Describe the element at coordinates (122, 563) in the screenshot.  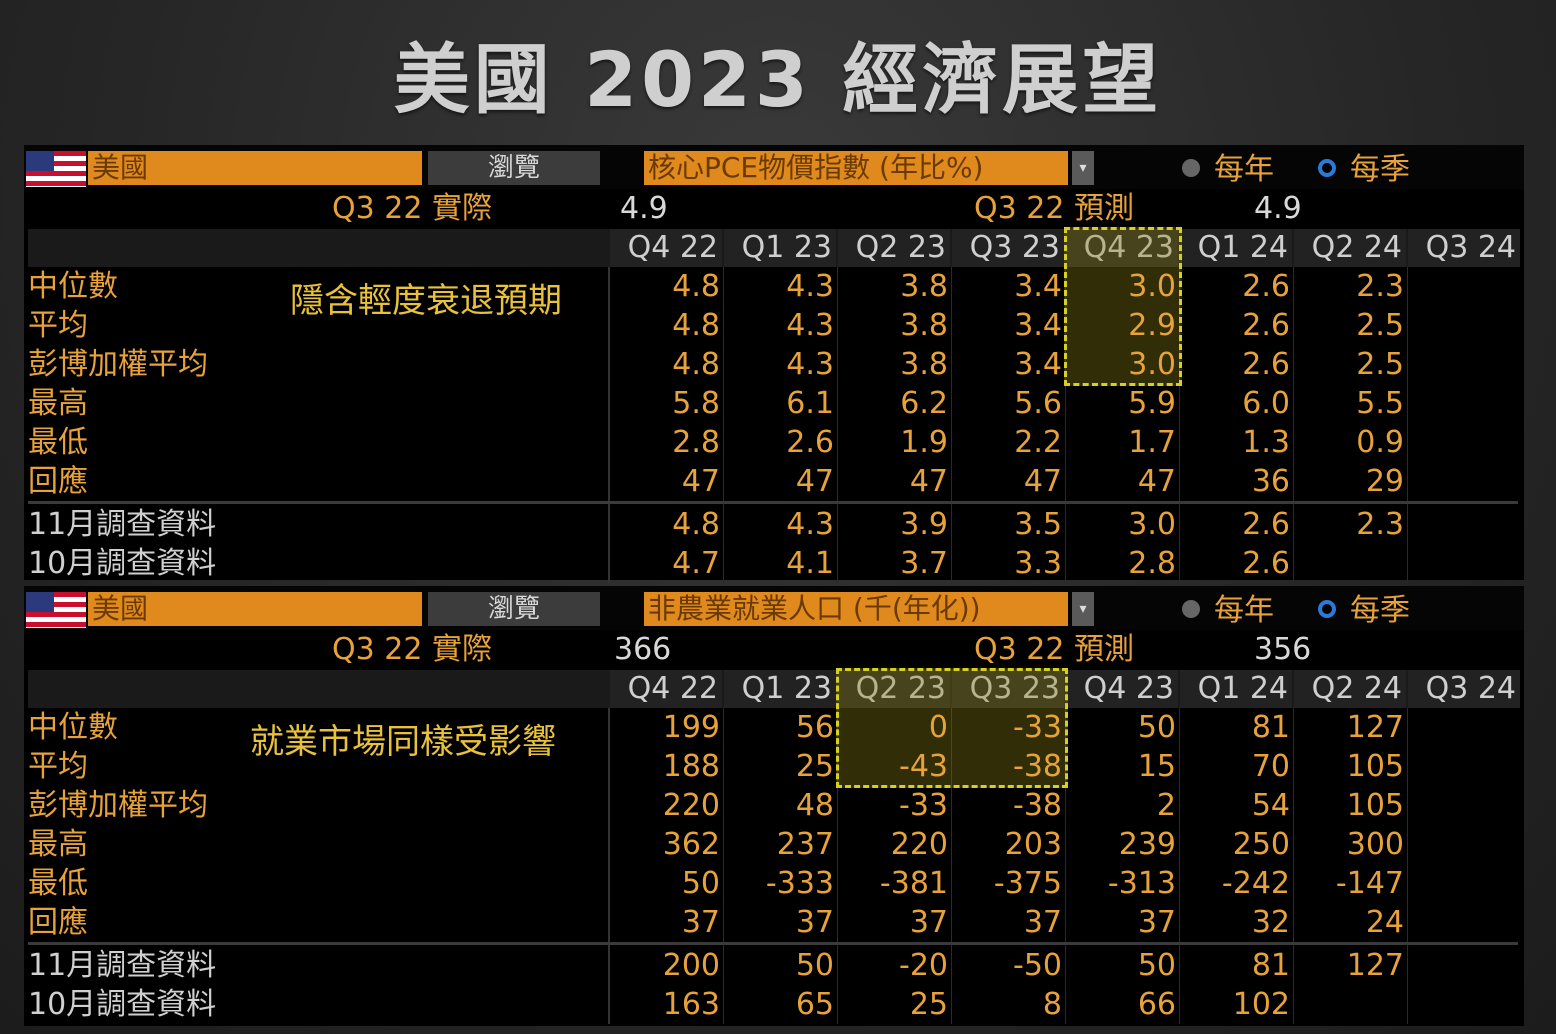
I see `row-label: 10月調查資料` at that location.